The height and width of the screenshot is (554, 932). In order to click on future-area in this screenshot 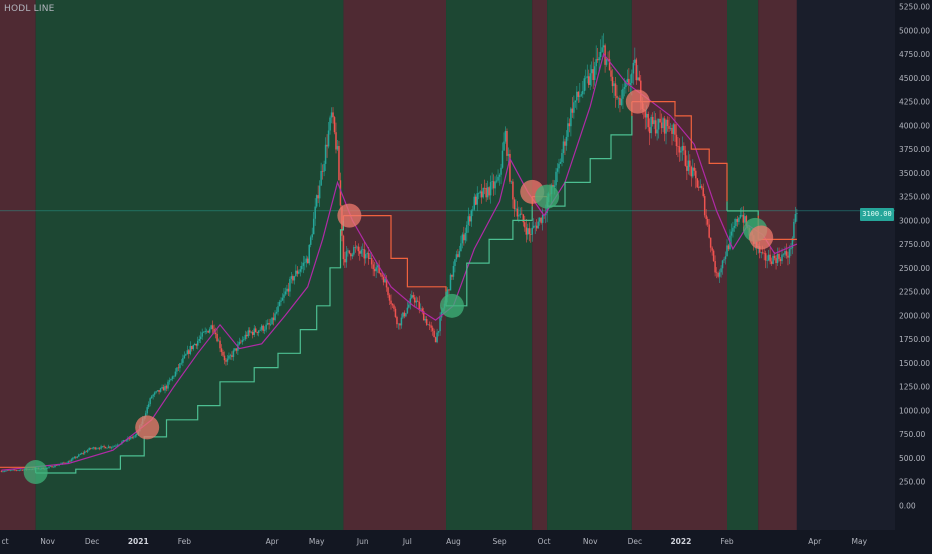, I will do `click(845, 265)`.